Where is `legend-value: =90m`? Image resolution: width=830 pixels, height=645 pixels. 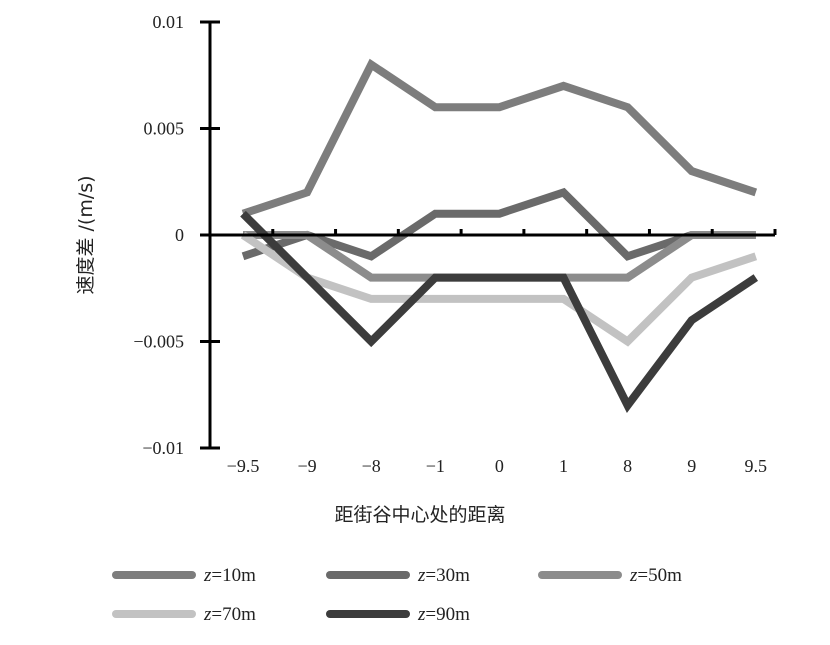 legend-value: =90m is located at coordinates (447, 614).